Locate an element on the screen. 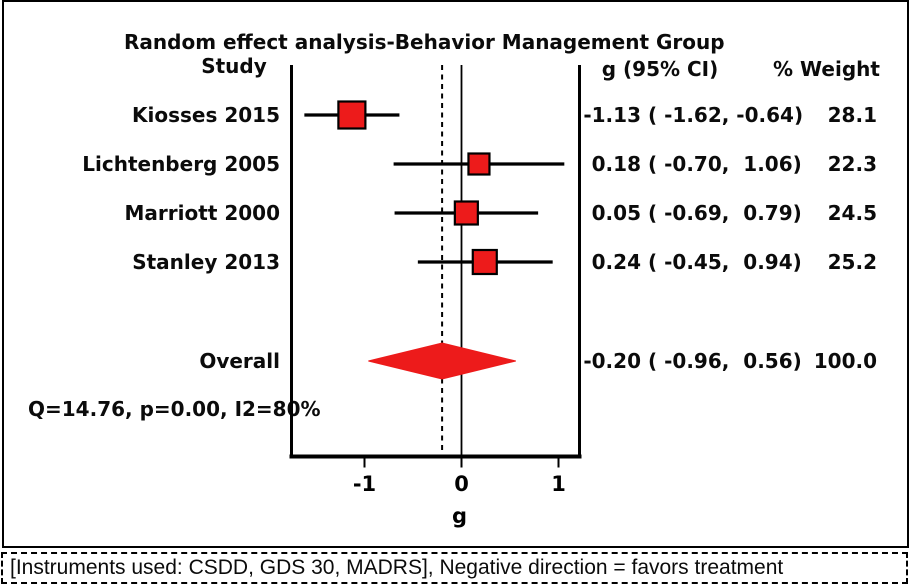  study-row-2-g-value: 0.05 is located at coordinates (616, 213).